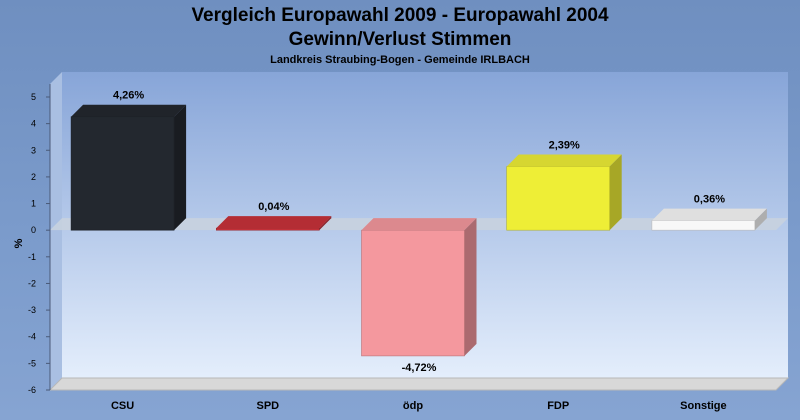  I want to click on bar-side-spd, so click(325, 223).